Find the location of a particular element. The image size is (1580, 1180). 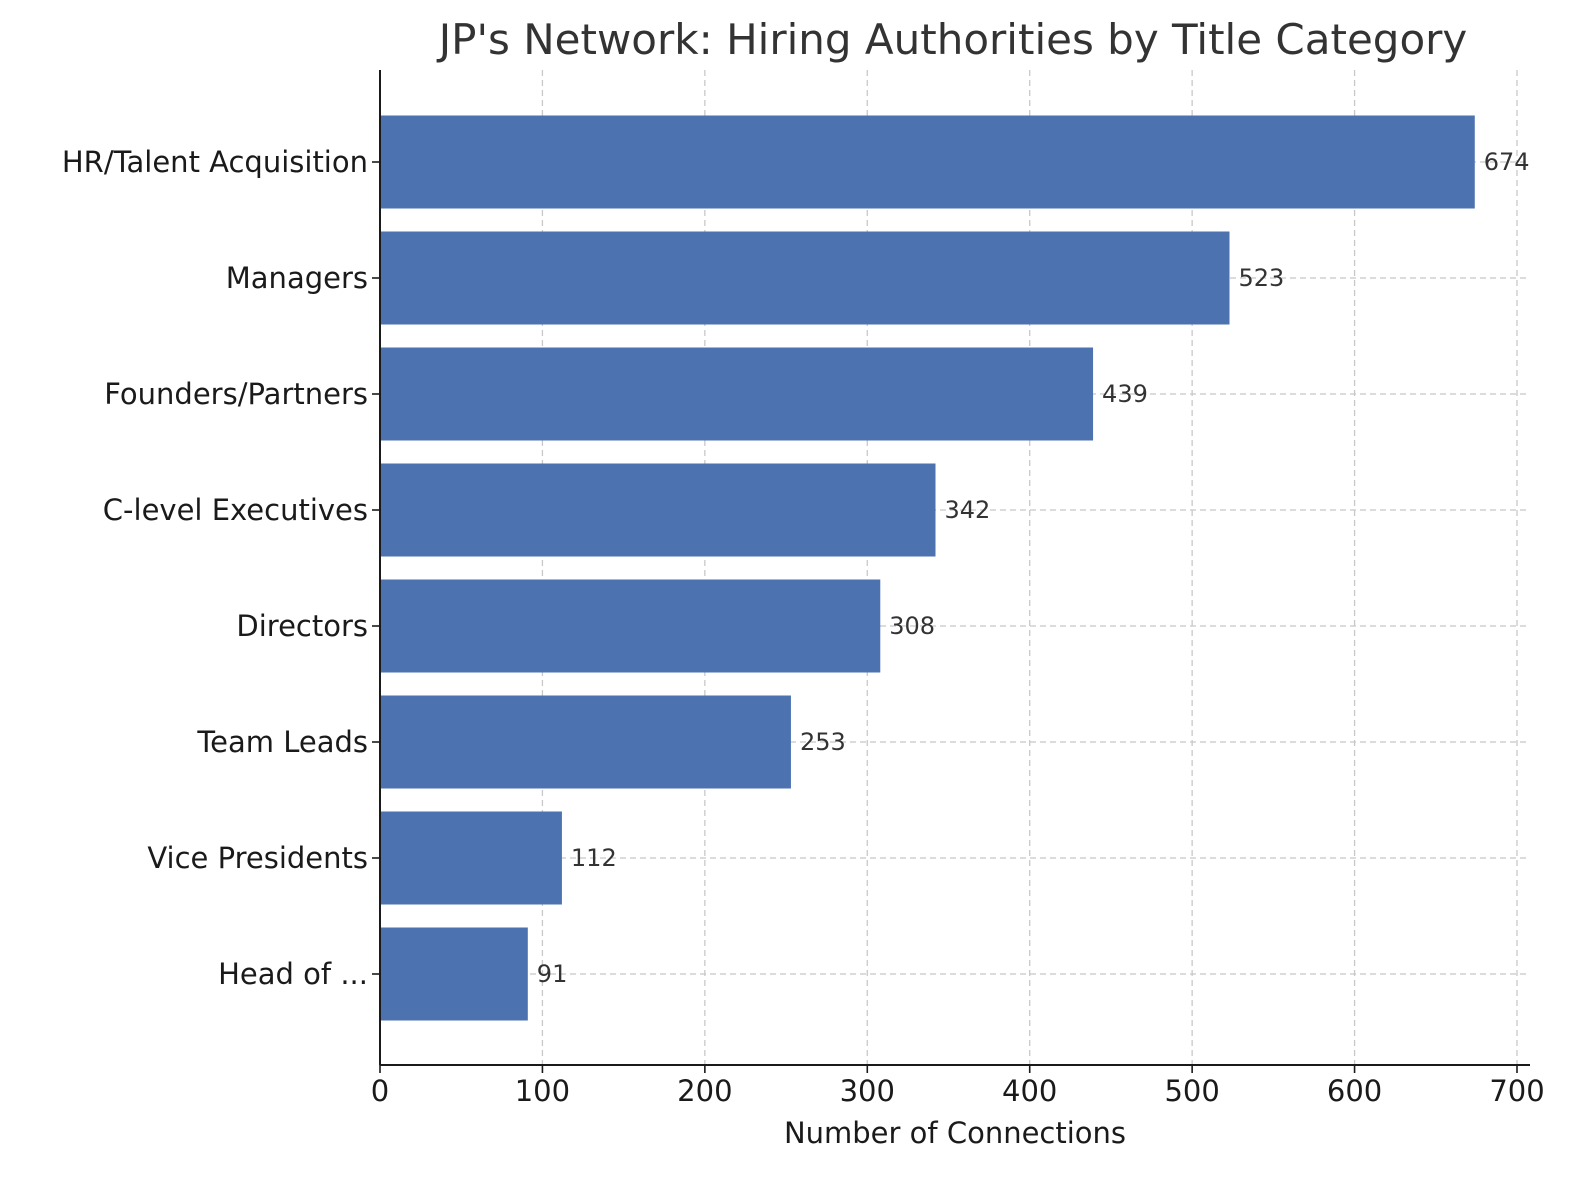

x-tick-label: 0 is located at coordinates (380, 1091).